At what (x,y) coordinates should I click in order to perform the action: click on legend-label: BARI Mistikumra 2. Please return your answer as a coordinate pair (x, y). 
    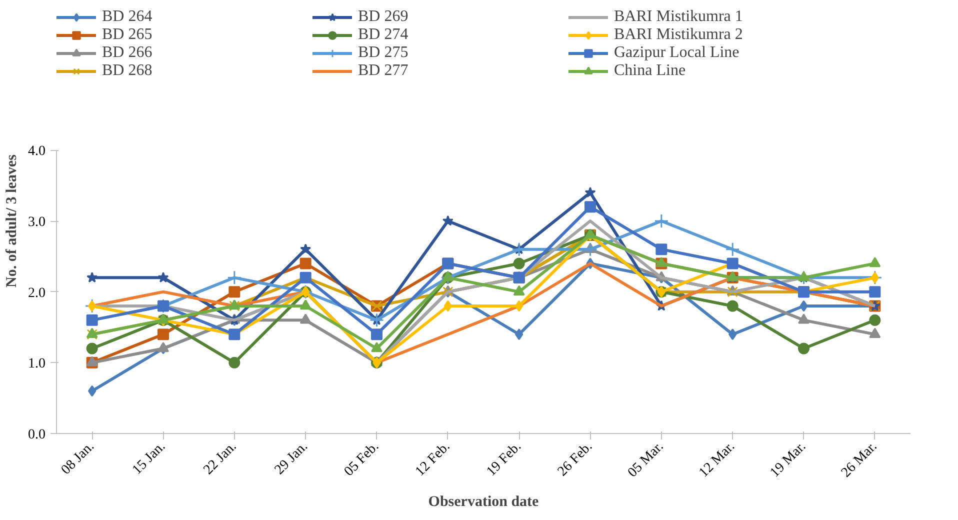
    Looking at the image, I should click on (679, 35).